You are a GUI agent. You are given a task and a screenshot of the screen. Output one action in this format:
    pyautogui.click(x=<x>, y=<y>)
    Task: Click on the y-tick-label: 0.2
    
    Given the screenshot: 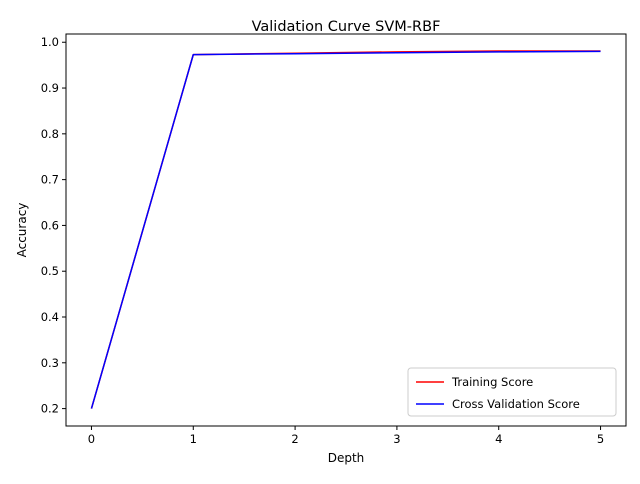 What is the action you would take?
    pyautogui.click(x=50, y=409)
    